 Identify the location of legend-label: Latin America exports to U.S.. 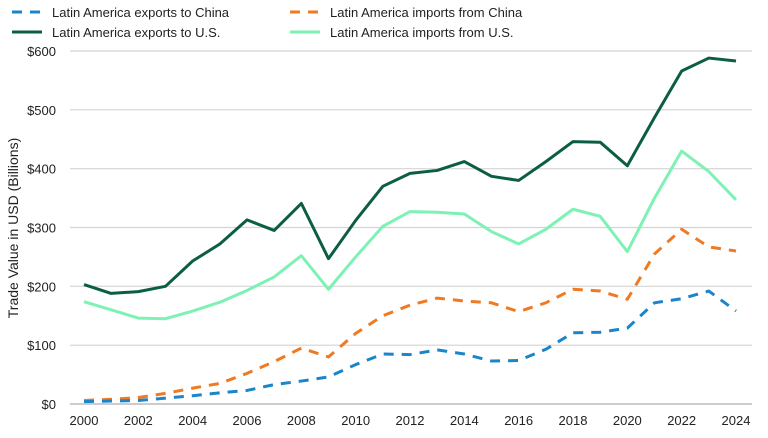
(136, 32).